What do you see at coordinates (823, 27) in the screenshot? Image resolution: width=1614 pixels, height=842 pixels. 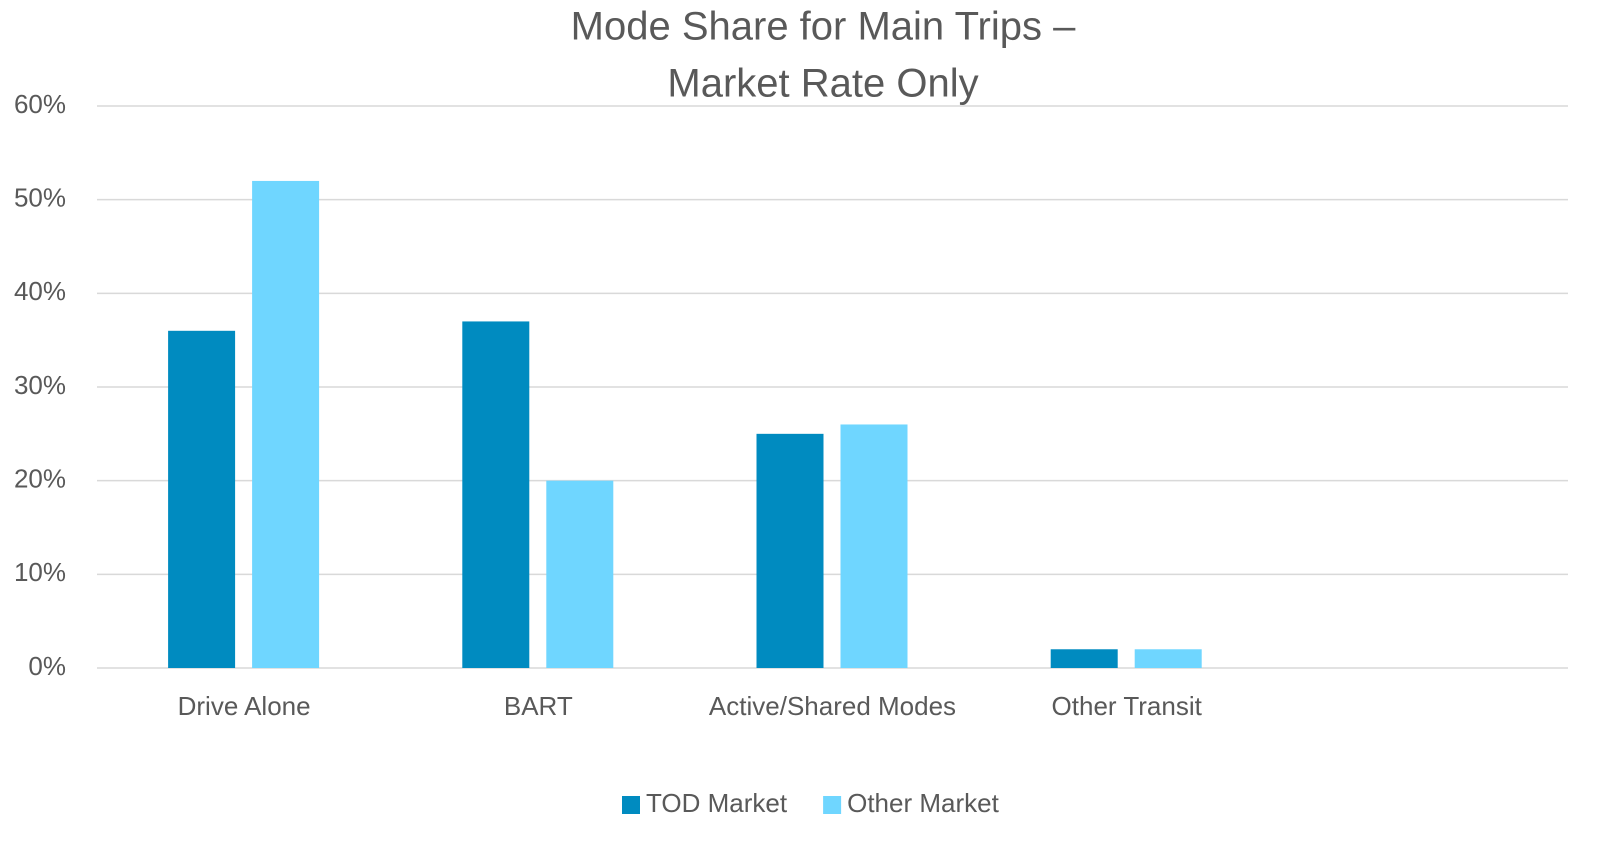 I see `chart-title: Mode Share for Main Trips –` at bounding box center [823, 27].